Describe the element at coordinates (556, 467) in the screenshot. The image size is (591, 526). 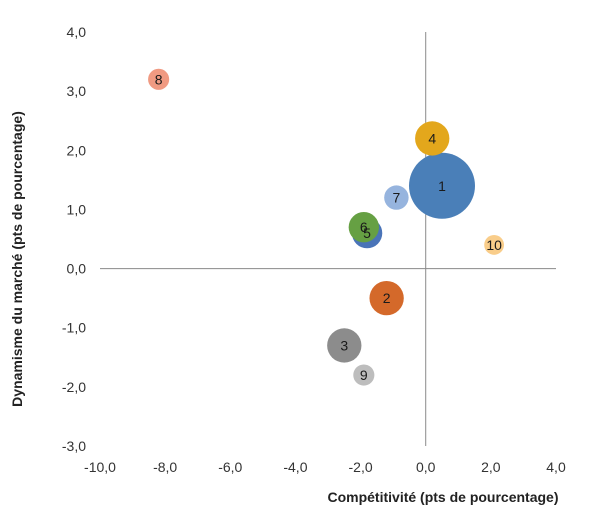
I see `x-tick-label: 4,0` at that location.